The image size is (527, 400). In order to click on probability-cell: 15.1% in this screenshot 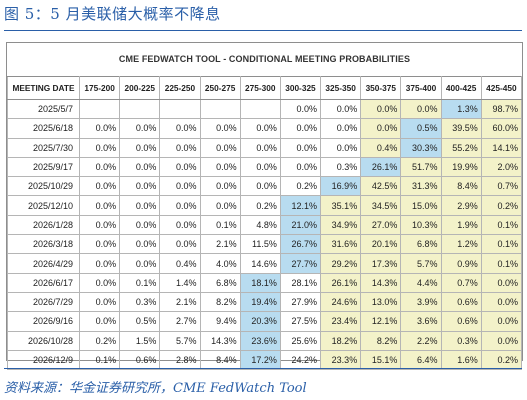, I will do `click(381, 360)`.